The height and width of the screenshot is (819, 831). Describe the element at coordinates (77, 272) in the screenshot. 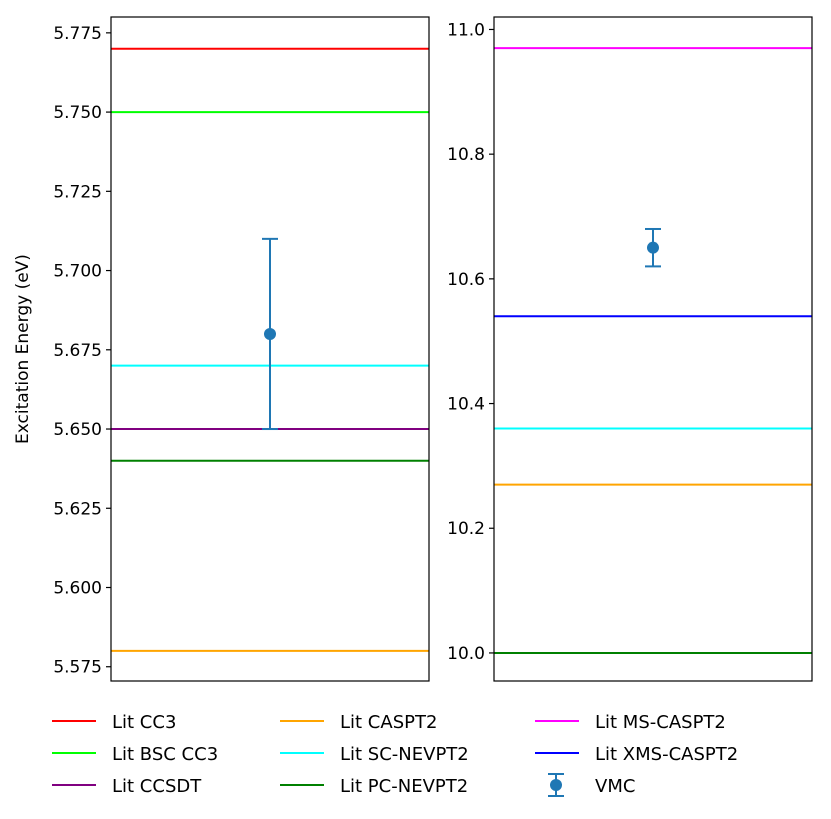

I see `y-tick-label: 5.700` at that location.